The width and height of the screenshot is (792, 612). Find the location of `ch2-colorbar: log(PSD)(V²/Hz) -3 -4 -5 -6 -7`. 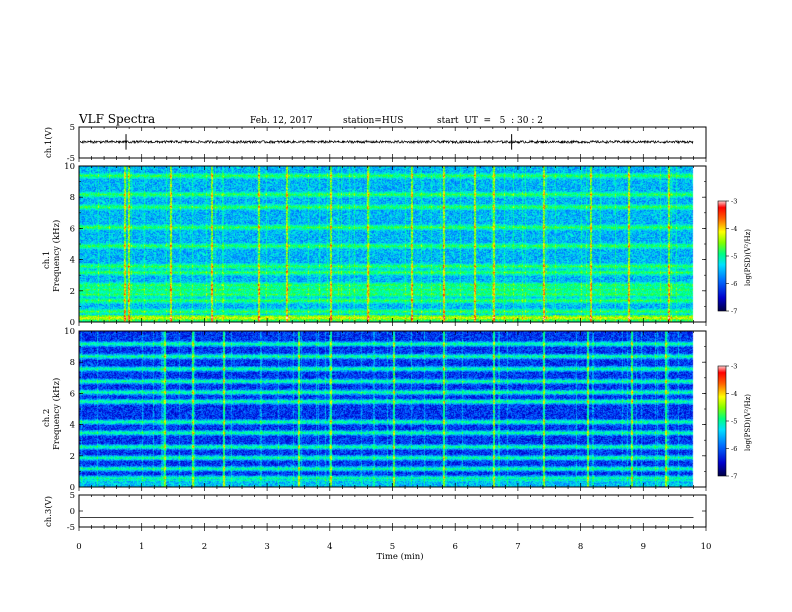

ch2-colorbar: log(PSD)(V²/Hz) -3 -4 -5 -6 -7 is located at coordinates (734, 422).